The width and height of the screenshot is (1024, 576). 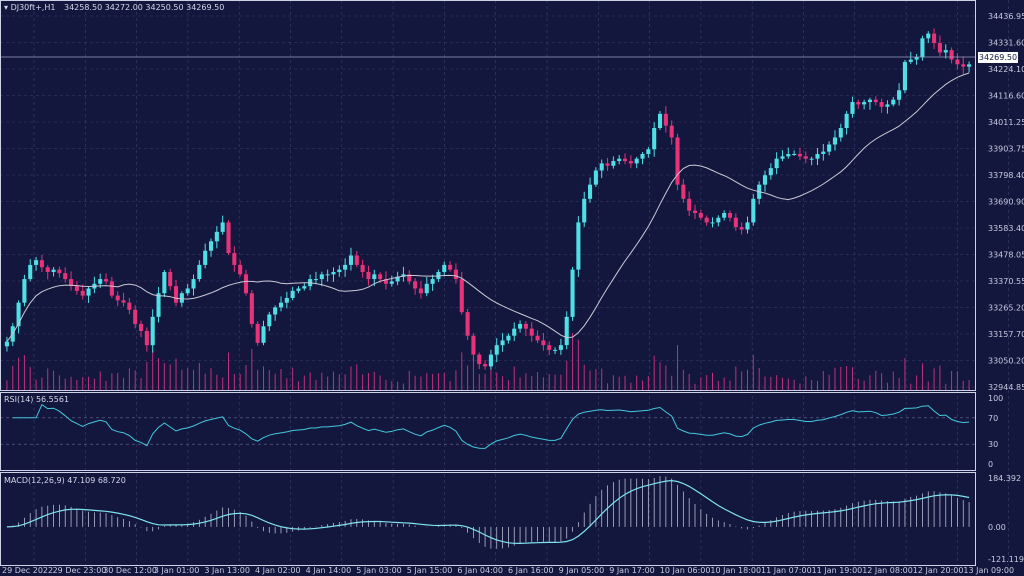 What do you see at coordinates (6, 7) in the screenshot?
I see `dropdown-triangle-icon: ▾` at bounding box center [6, 7].